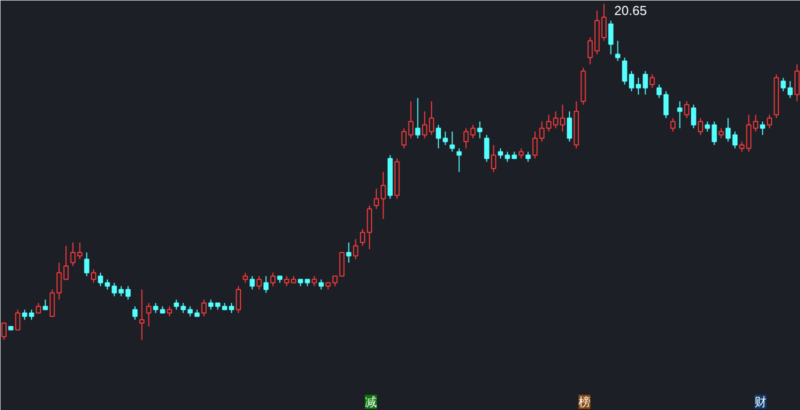 The image size is (800, 410). What do you see at coordinates (584, 401) in the screenshot?
I see `text: 榜` at bounding box center [584, 401].